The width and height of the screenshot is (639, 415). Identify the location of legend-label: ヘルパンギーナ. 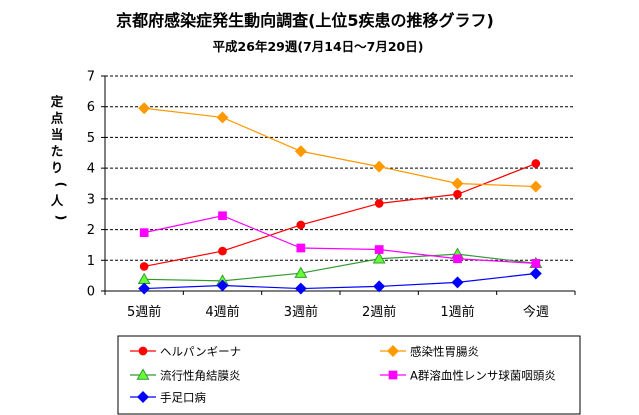
(200, 352).